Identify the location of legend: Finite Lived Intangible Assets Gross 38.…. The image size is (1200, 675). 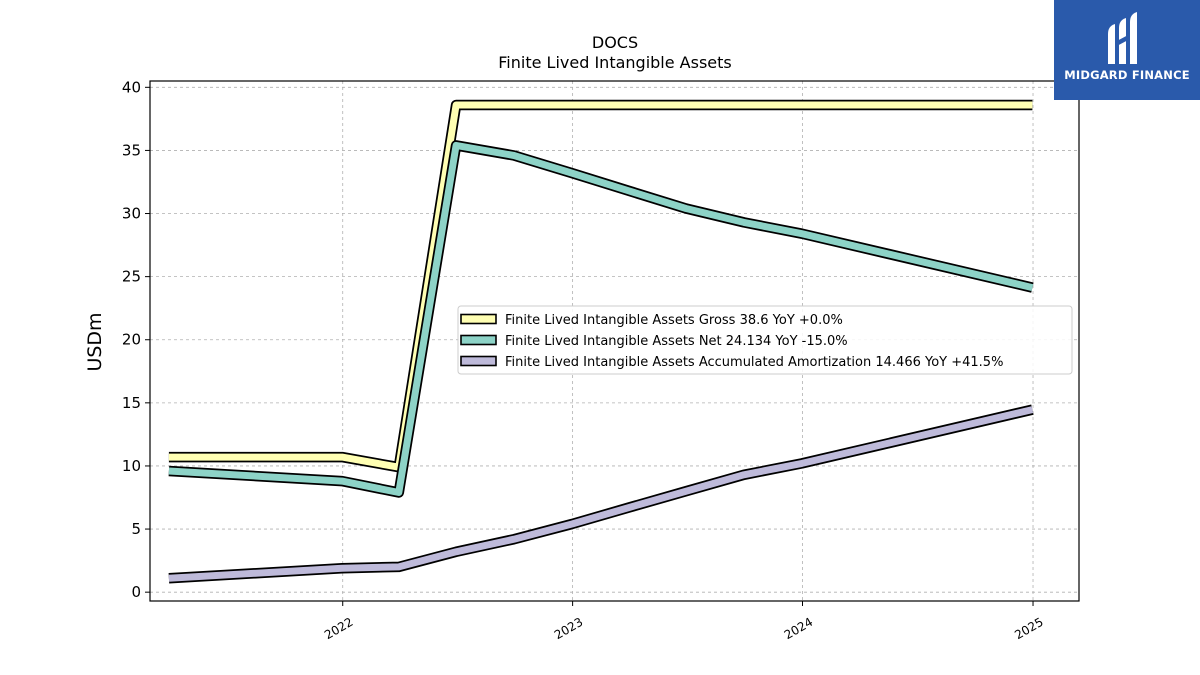
(765, 340).